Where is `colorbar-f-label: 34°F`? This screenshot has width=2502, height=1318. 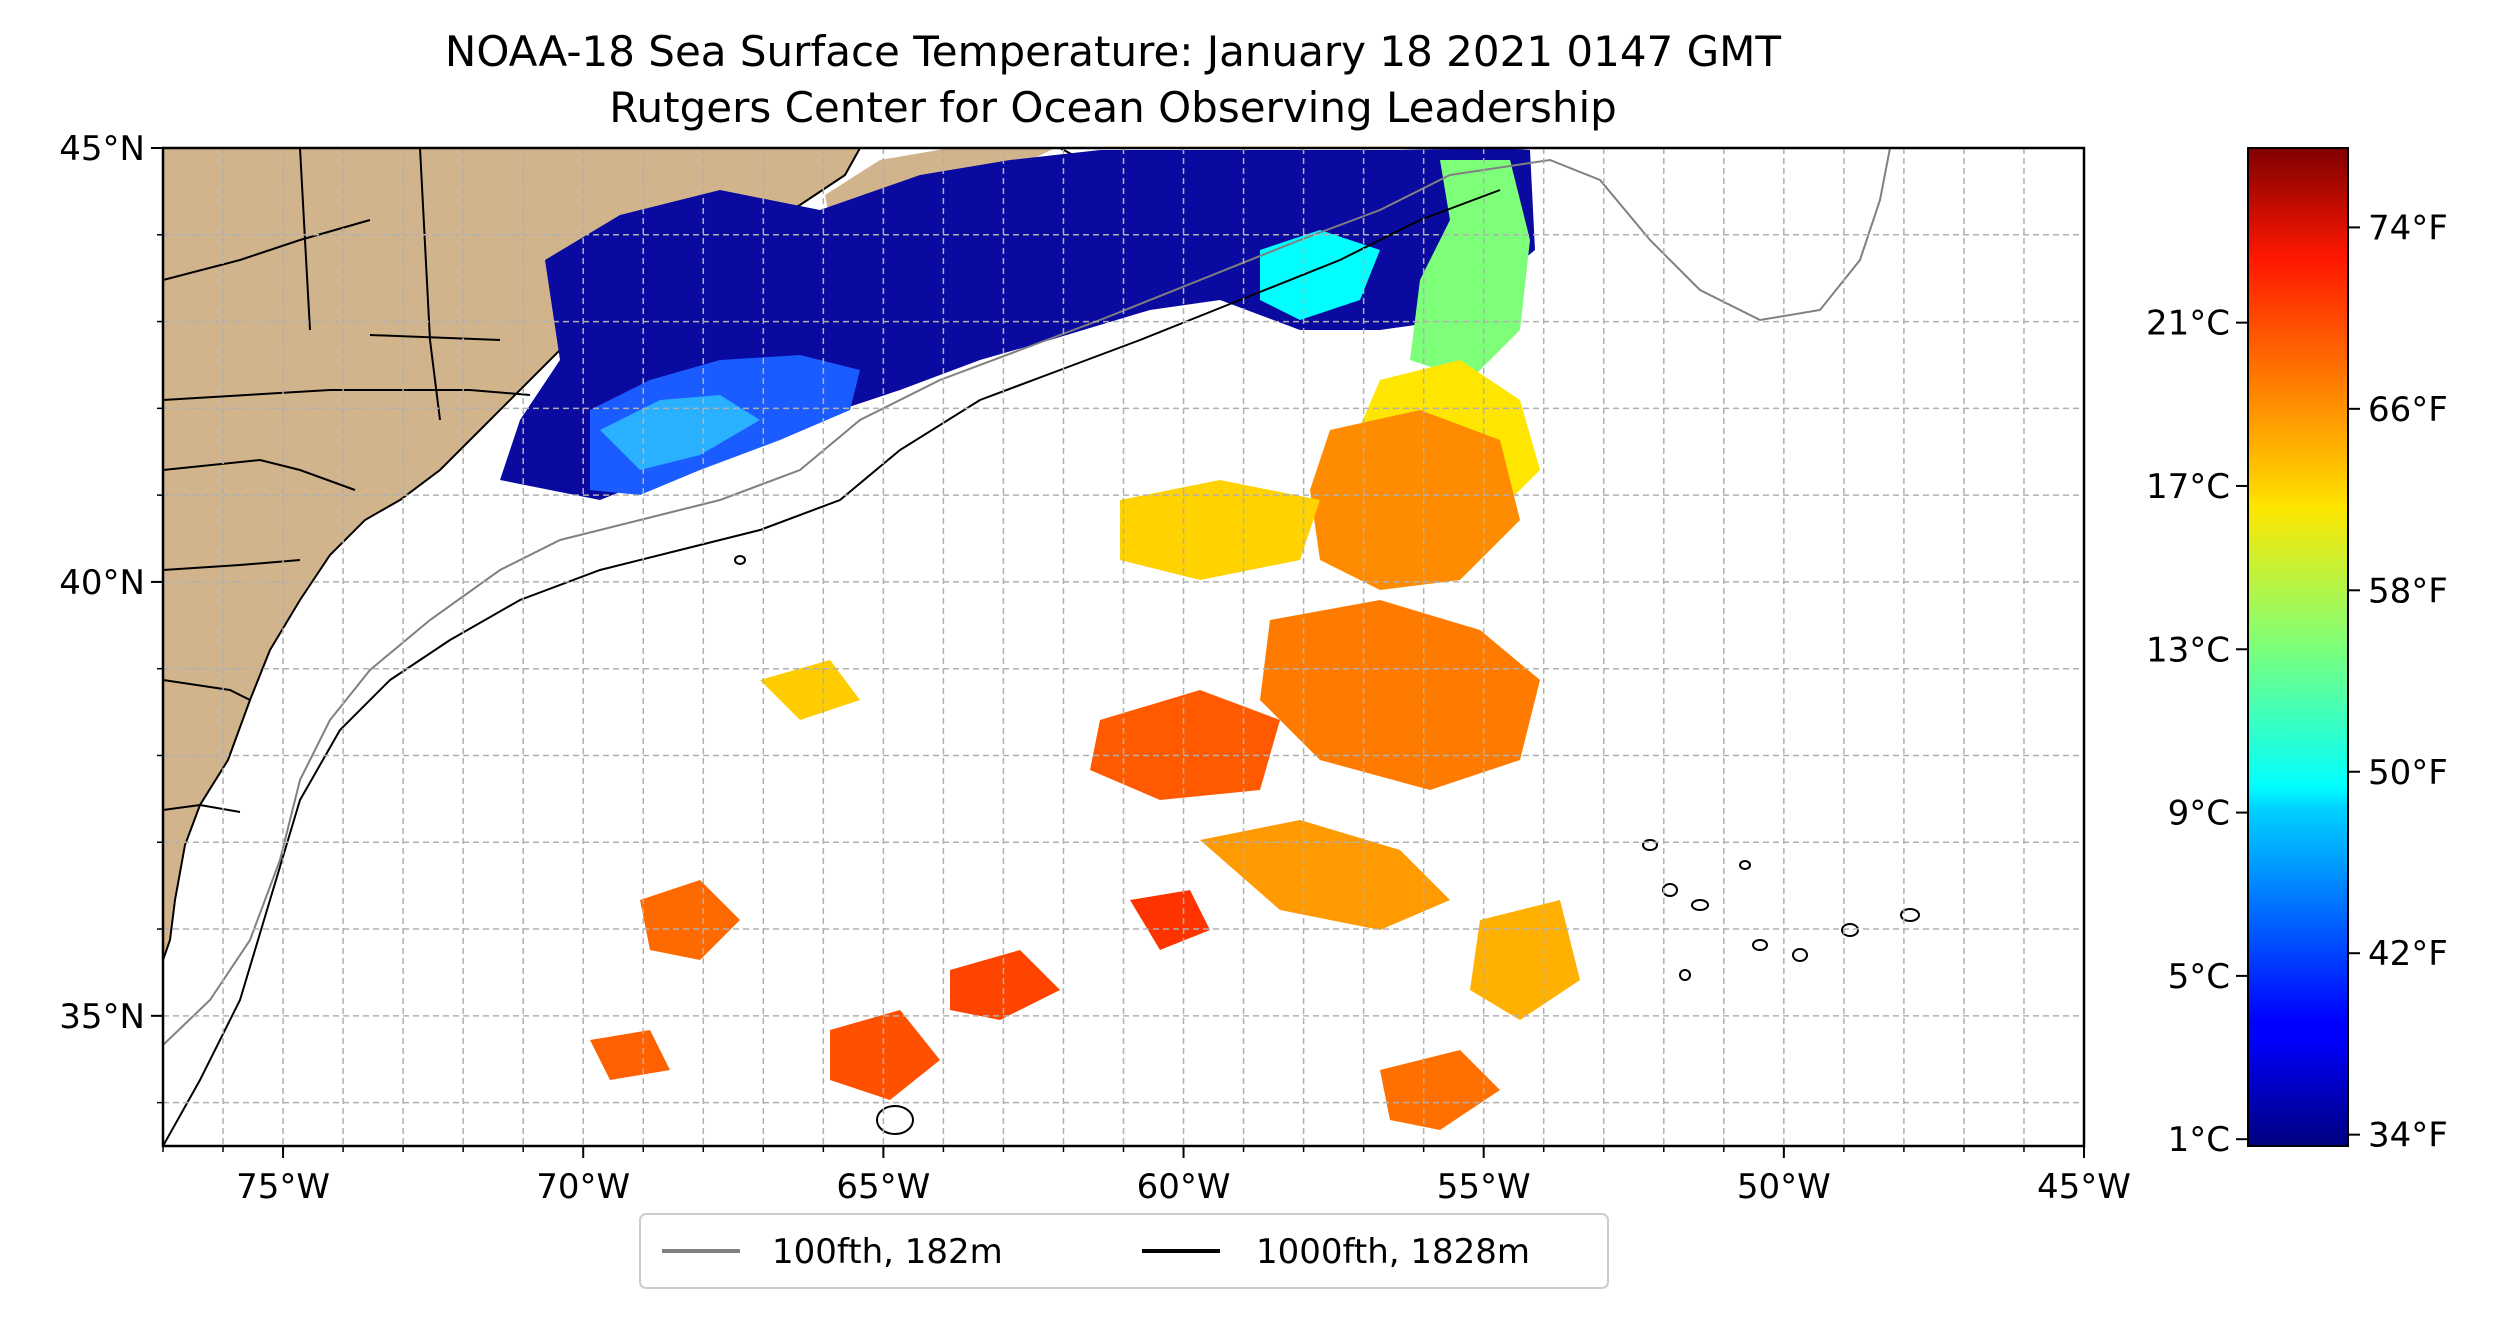
colorbar-f-label: 34°F is located at coordinates (2408, 1136).